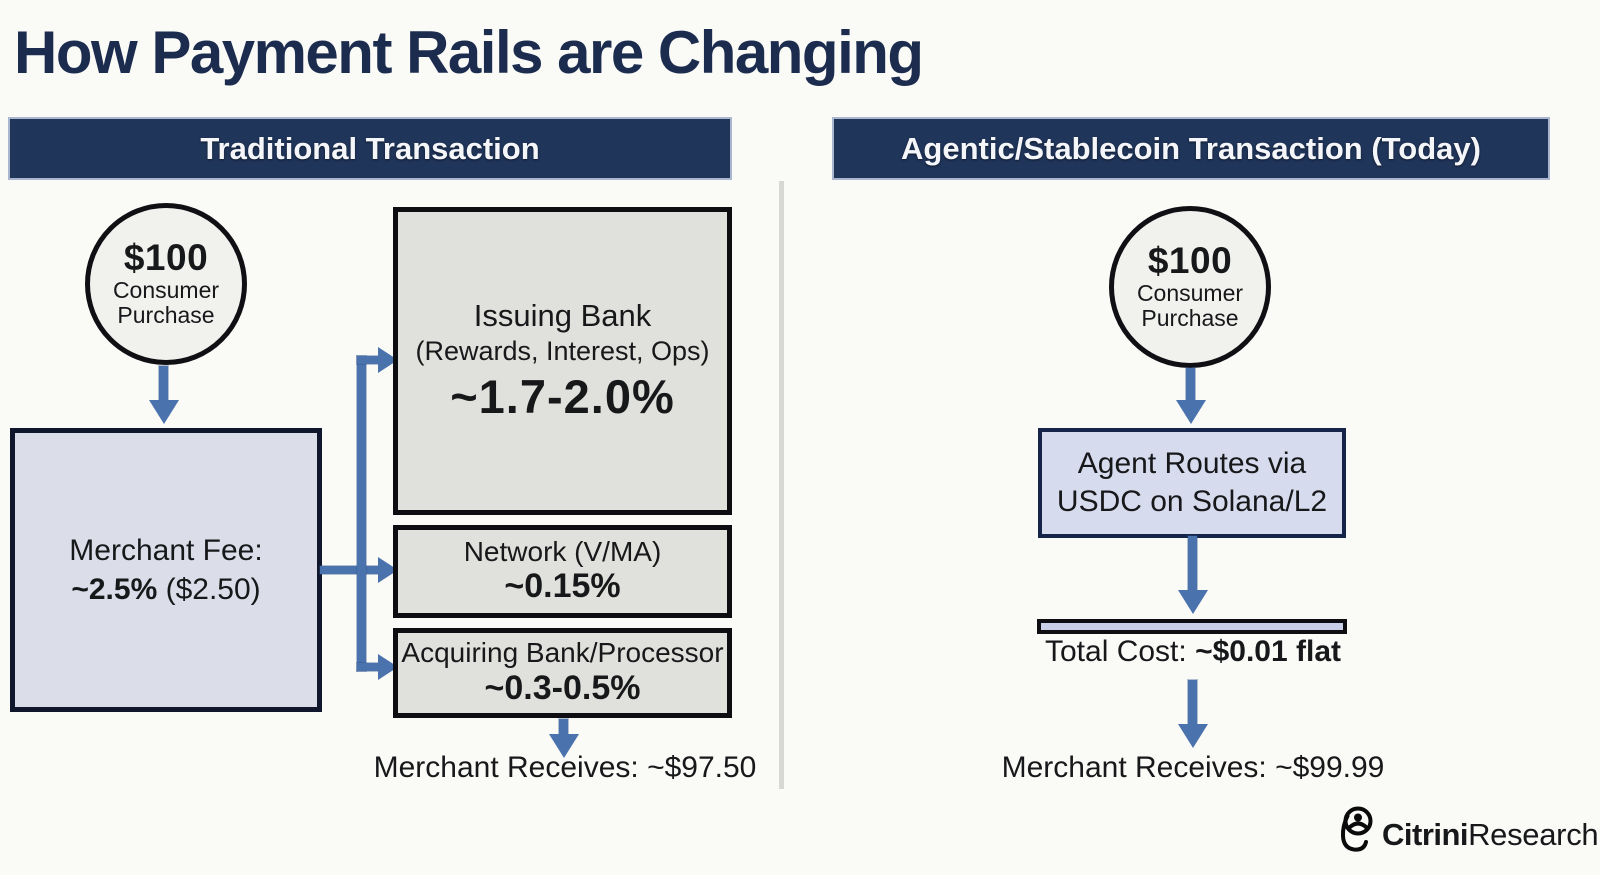 This screenshot has height=875, width=1600. I want to click on agent-routes-box: Agent Routes via USDC on Solana/L2, so click(1192, 483).